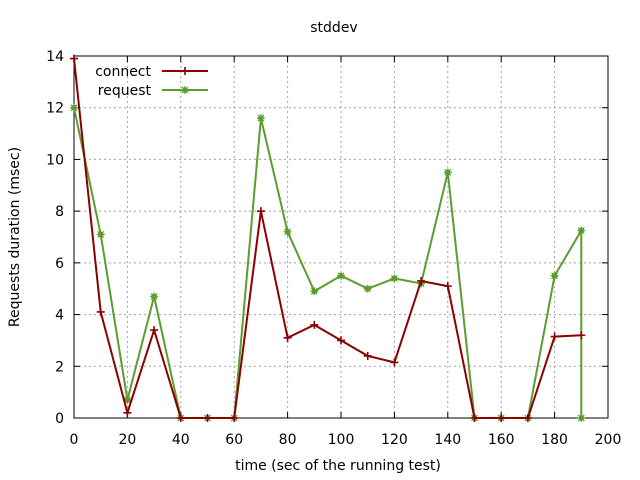 The width and height of the screenshot is (640, 480). Describe the element at coordinates (234, 440) in the screenshot. I see `x-tick-label: 60` at that location.